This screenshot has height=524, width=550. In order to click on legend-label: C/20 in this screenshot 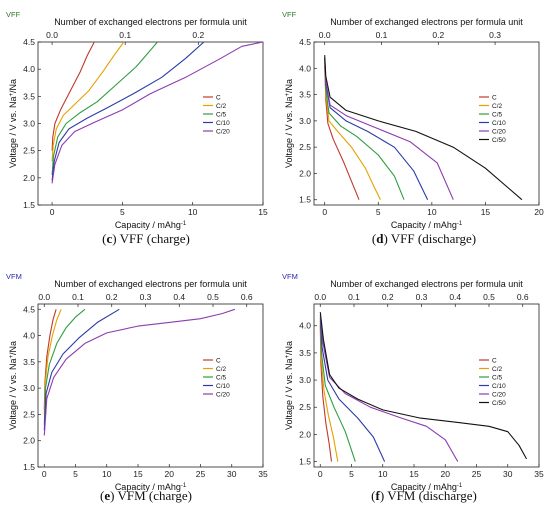, I will do `click(223, 131)`.